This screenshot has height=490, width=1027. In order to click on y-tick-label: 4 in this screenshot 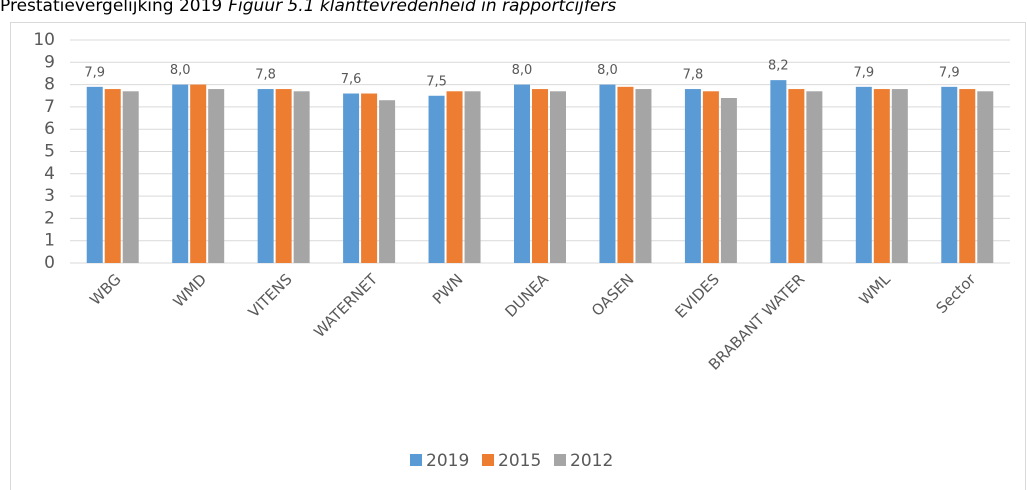, I will do `click(49, 174)`.